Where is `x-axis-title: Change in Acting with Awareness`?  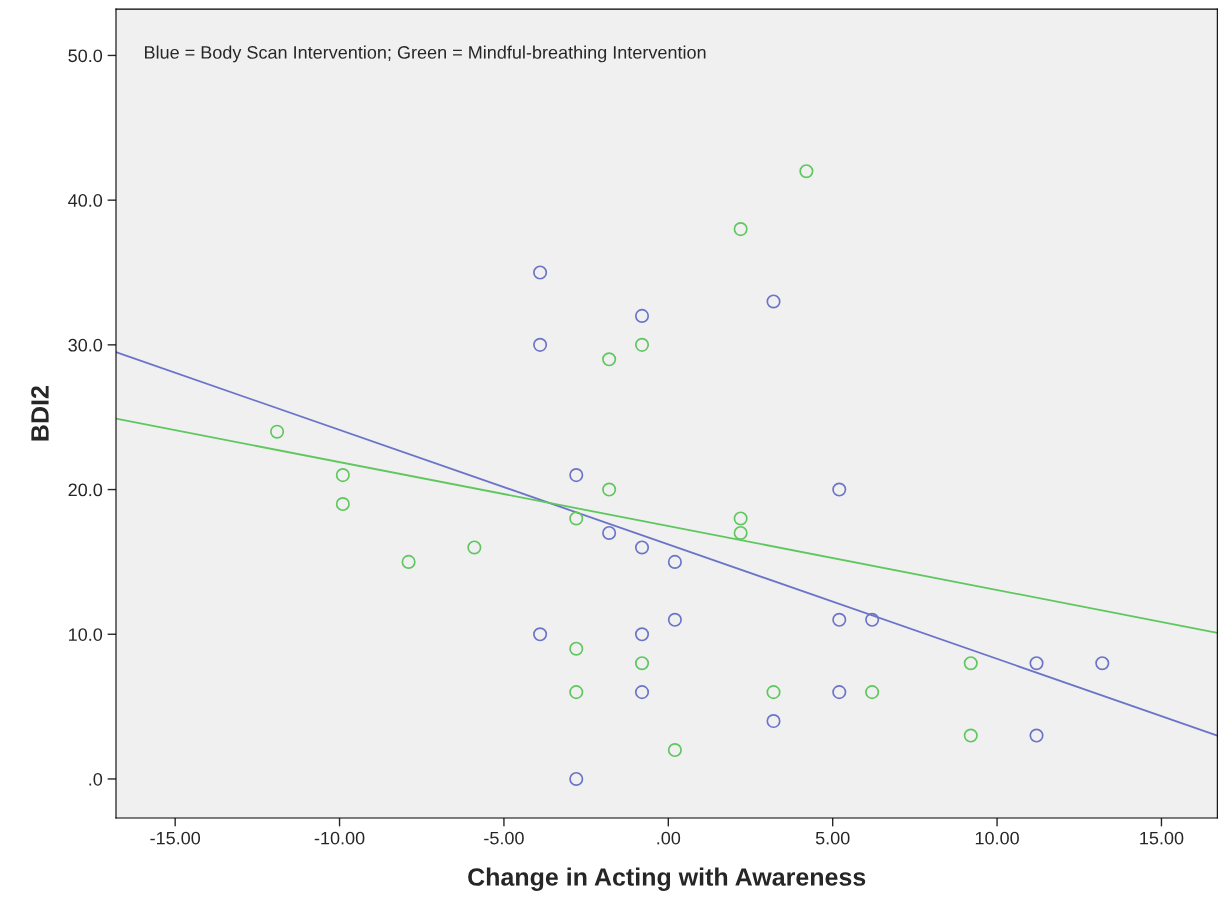
x-axis-title: Change in Acting with Awareness is located at coordinates (667, 879).